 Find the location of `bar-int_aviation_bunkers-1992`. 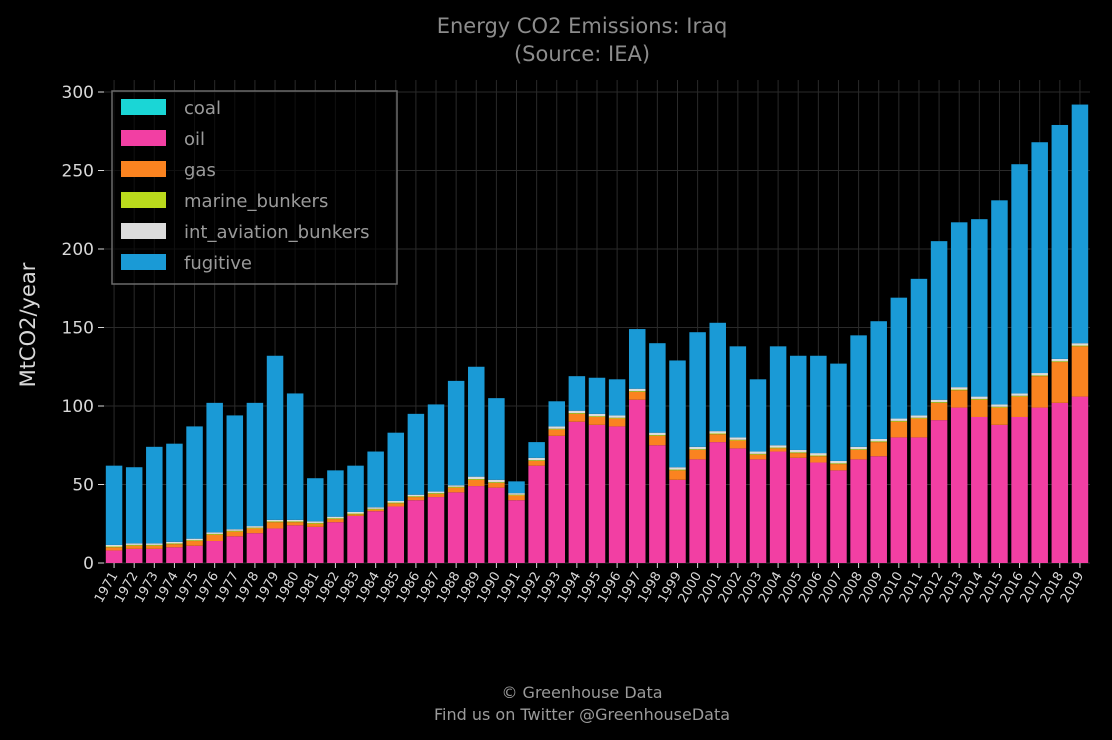

bar-int_aviation_bunkers-1992 is located at coordinates (536, 459).